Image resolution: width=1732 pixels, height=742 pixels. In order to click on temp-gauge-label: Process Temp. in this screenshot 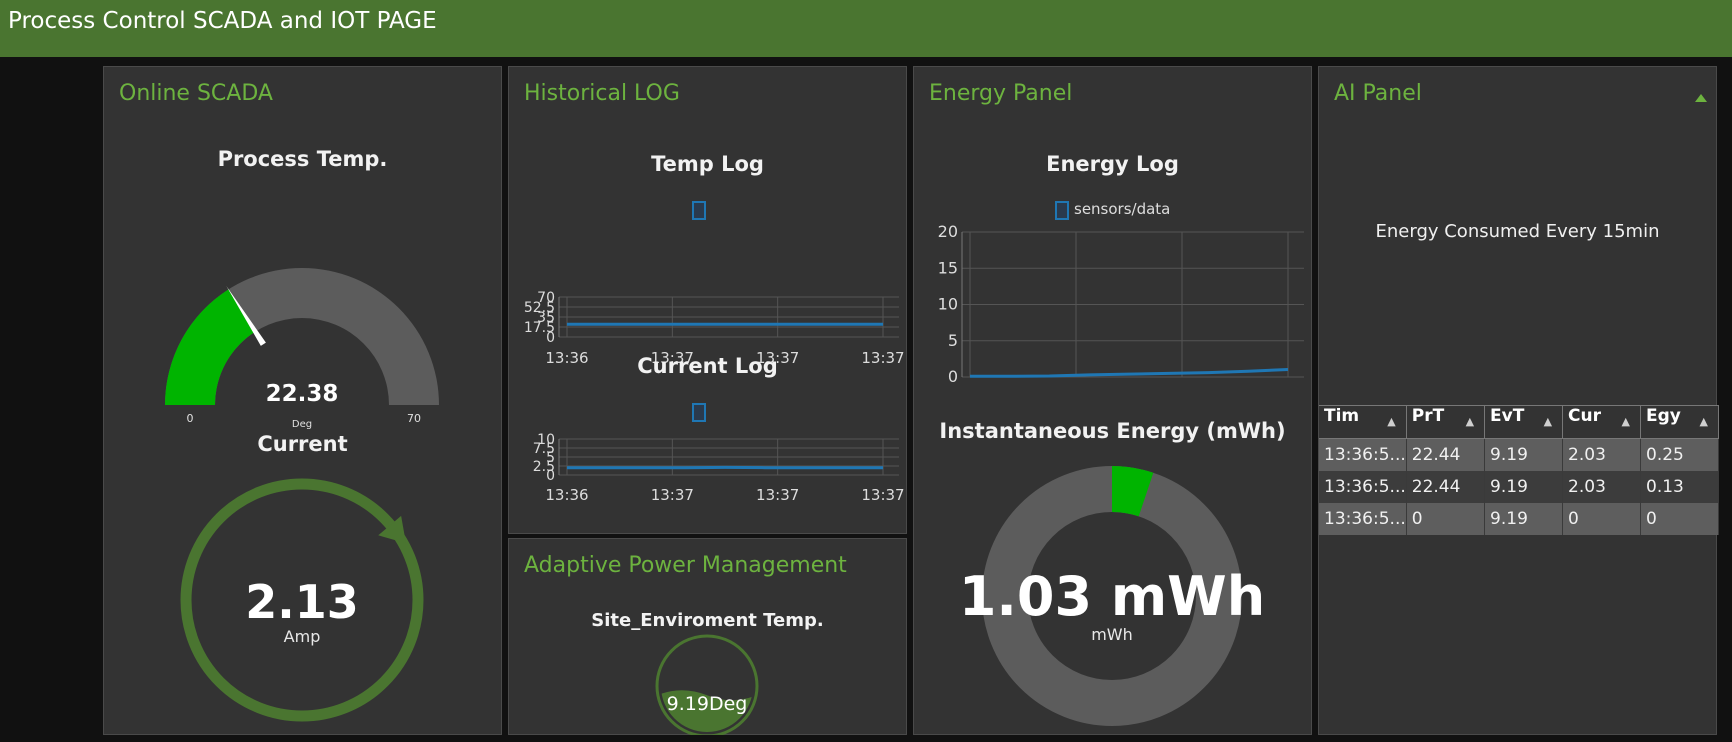, I will do `click(302, 159)`.